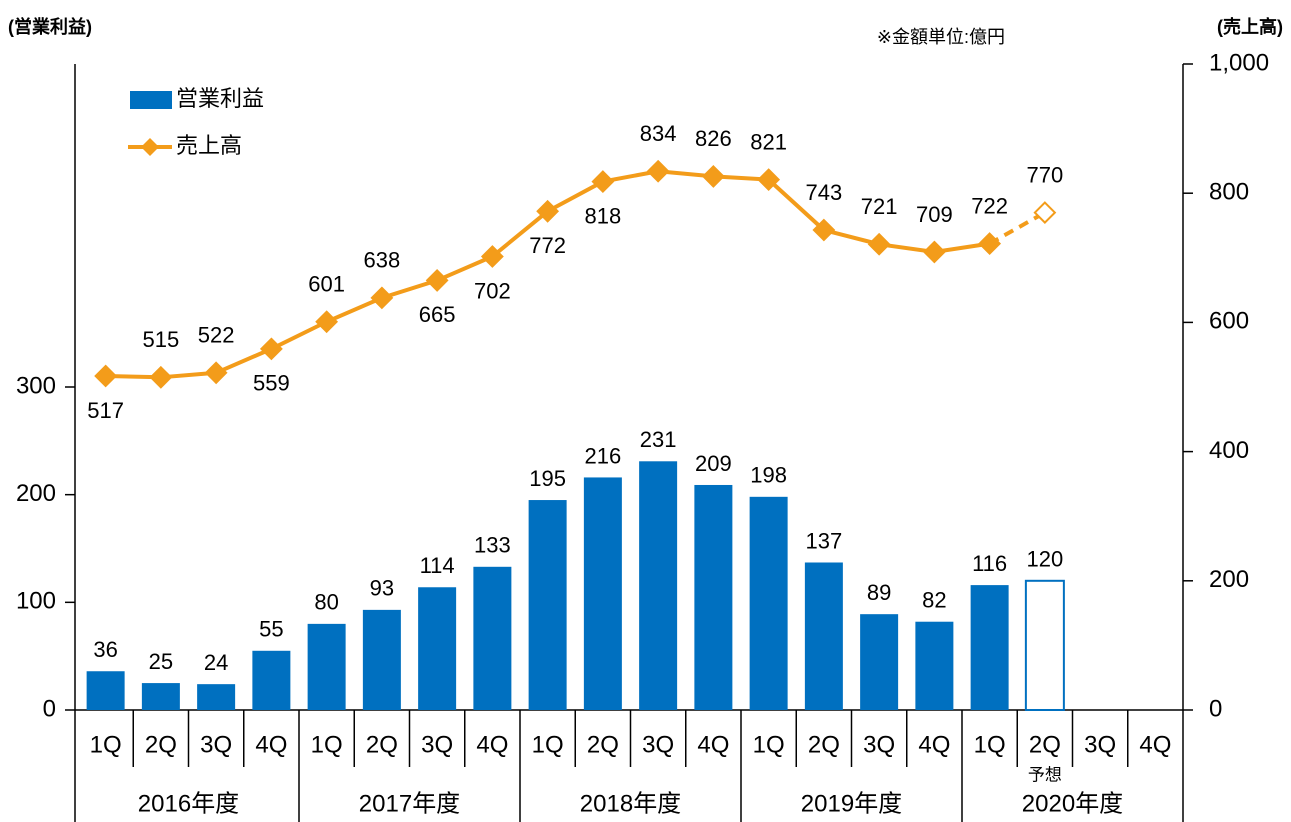  What do you see at coordinates (934, 214) in the screenshot?
I see `line-value-label: 709` at bounding box center [934, 214].